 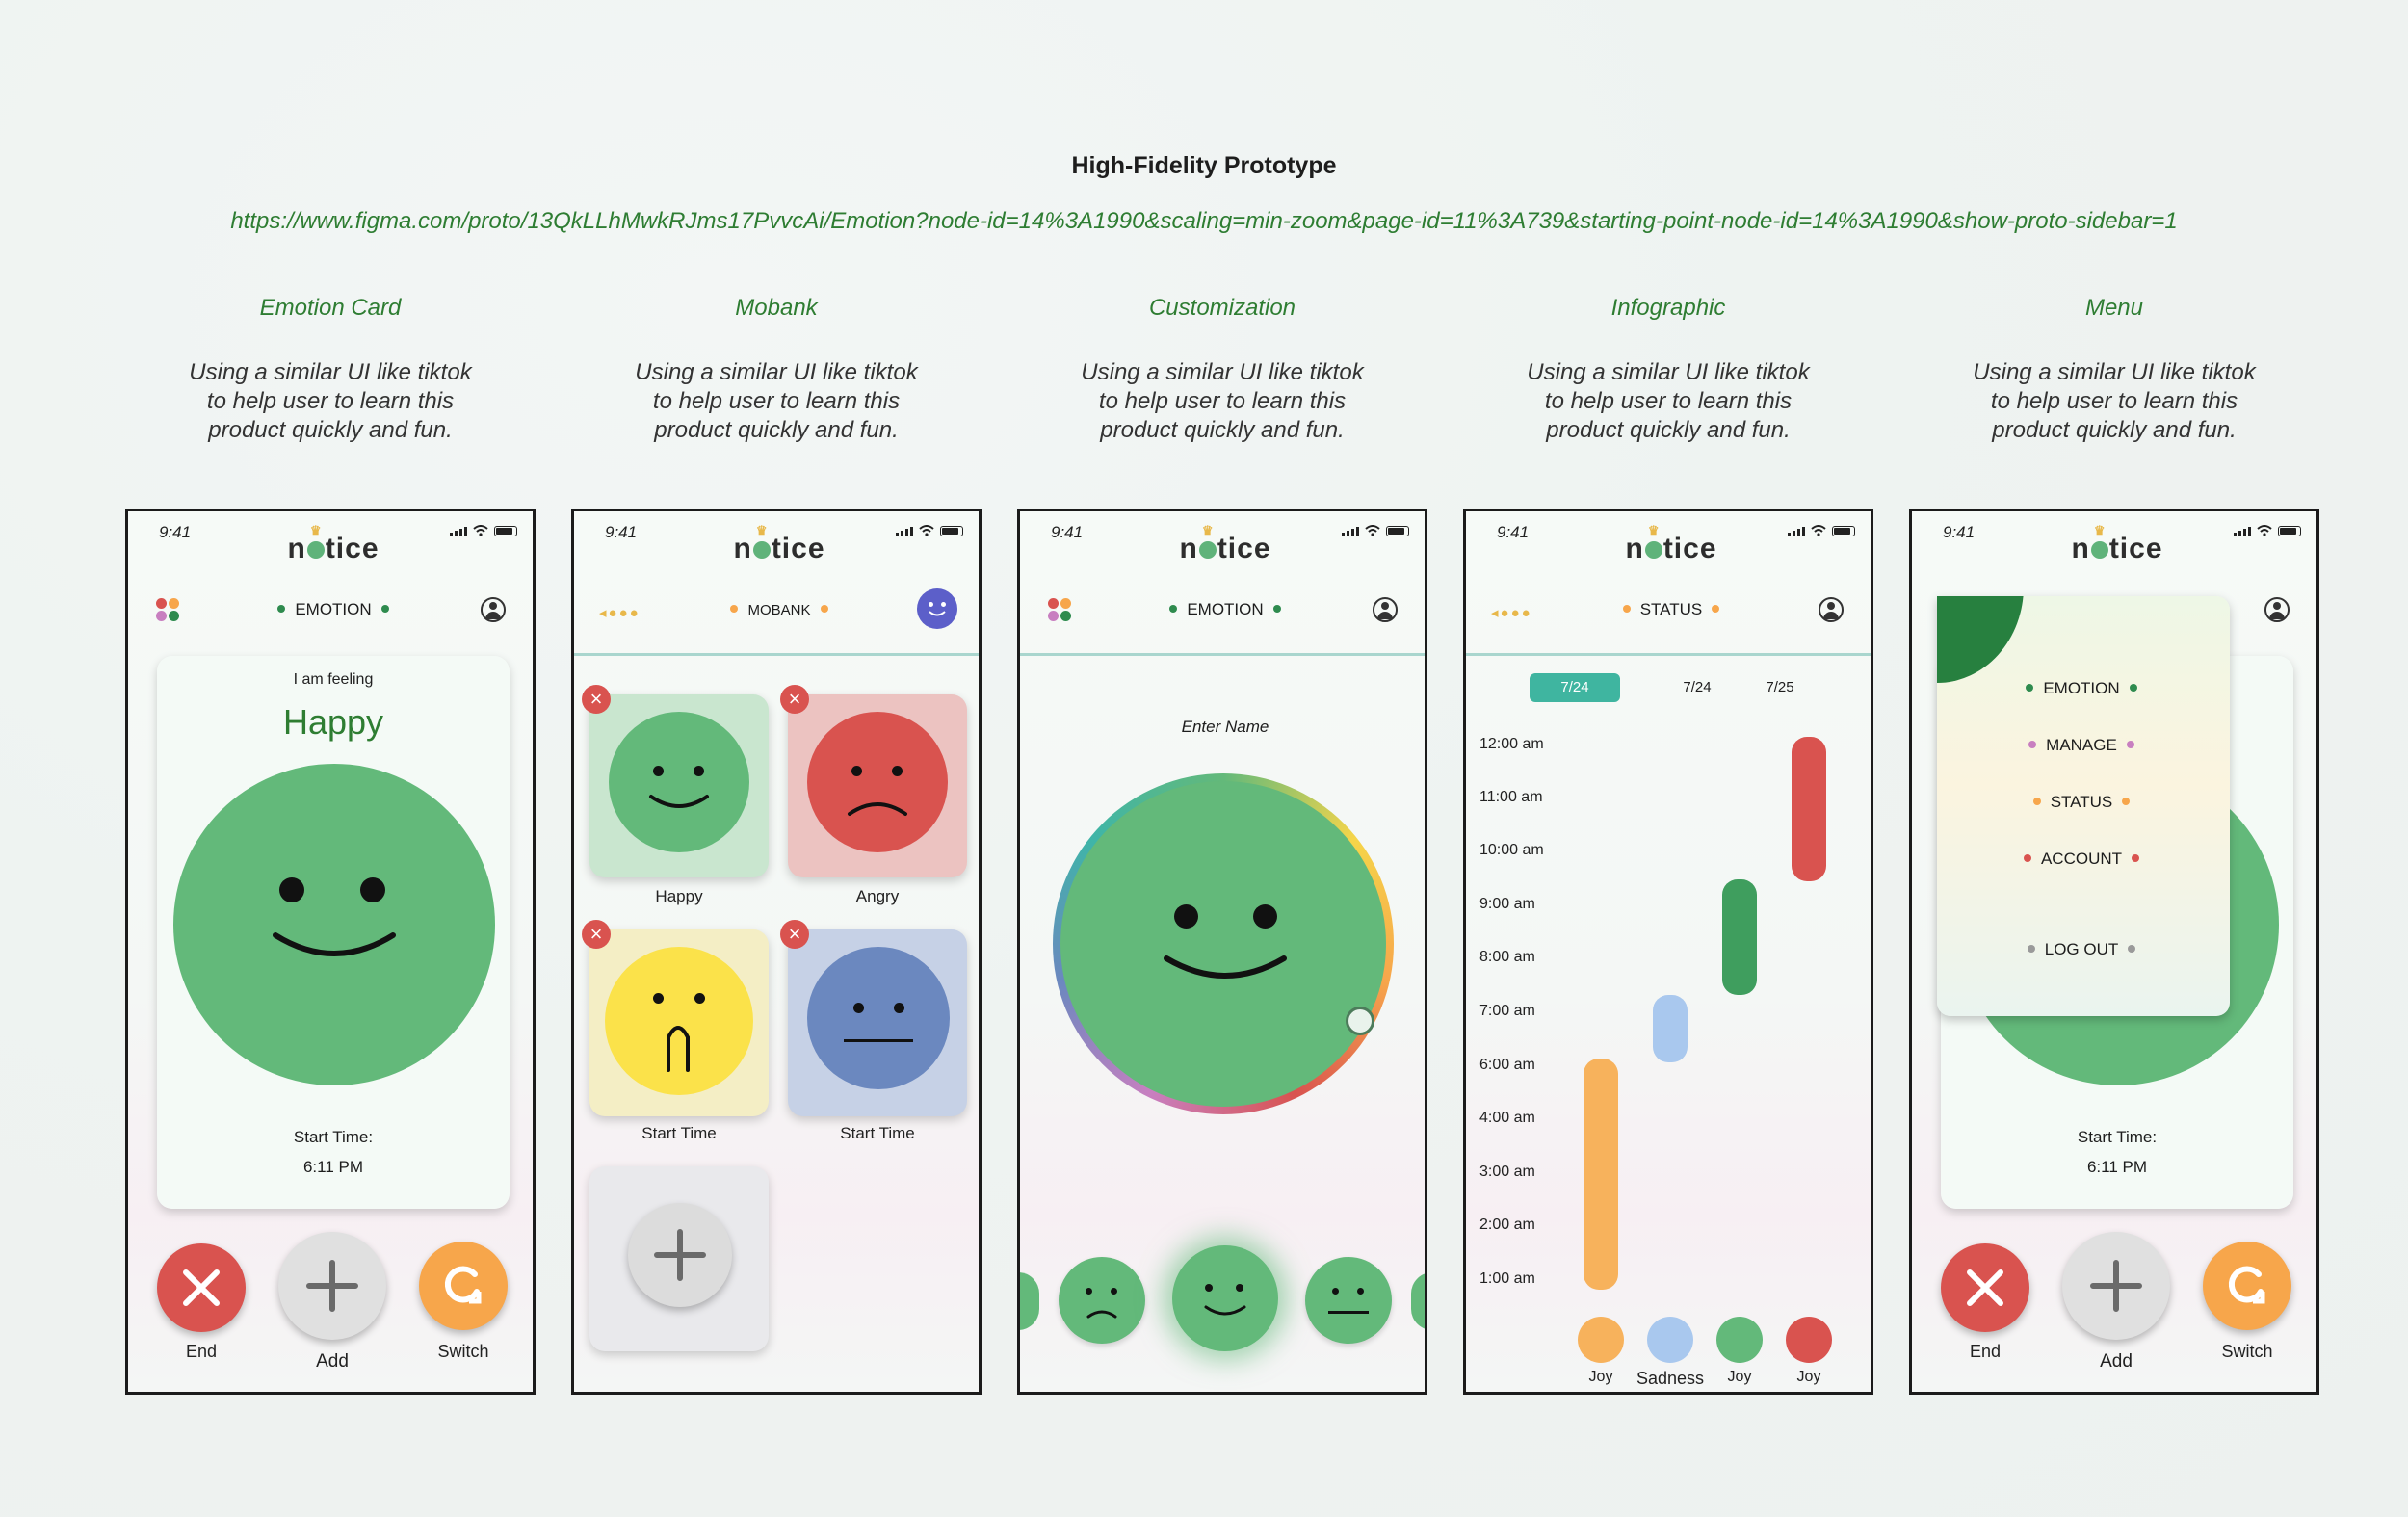 What do you see at coordinates (1697, 687) in the screenshot?
I see `date-tab: 7/24` at bounding box center [1697, 687].